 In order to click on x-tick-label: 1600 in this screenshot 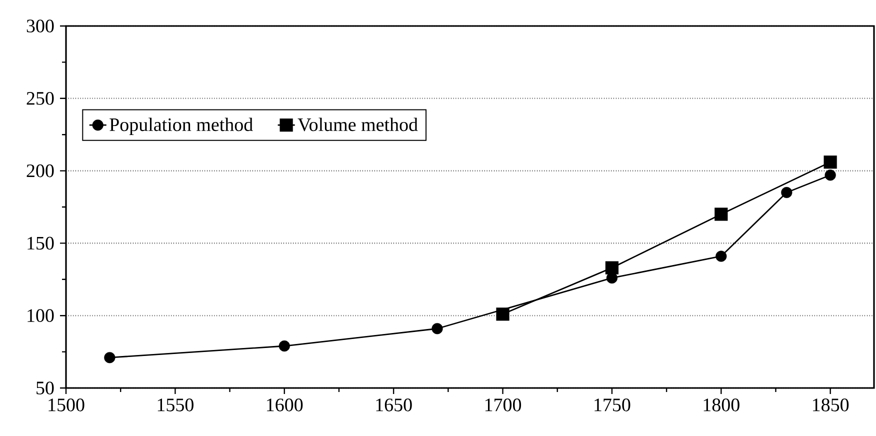, I will do `click(285, 405)`.